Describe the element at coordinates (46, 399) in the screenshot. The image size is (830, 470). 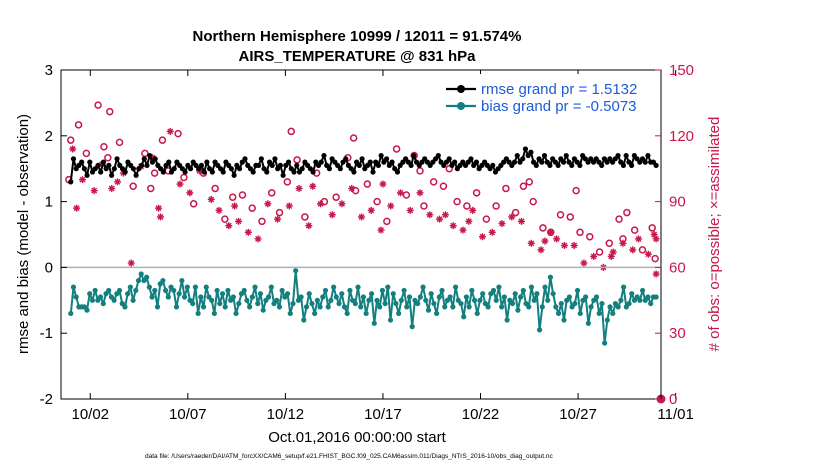
I see `y-left-tick-label: -2` at that location.